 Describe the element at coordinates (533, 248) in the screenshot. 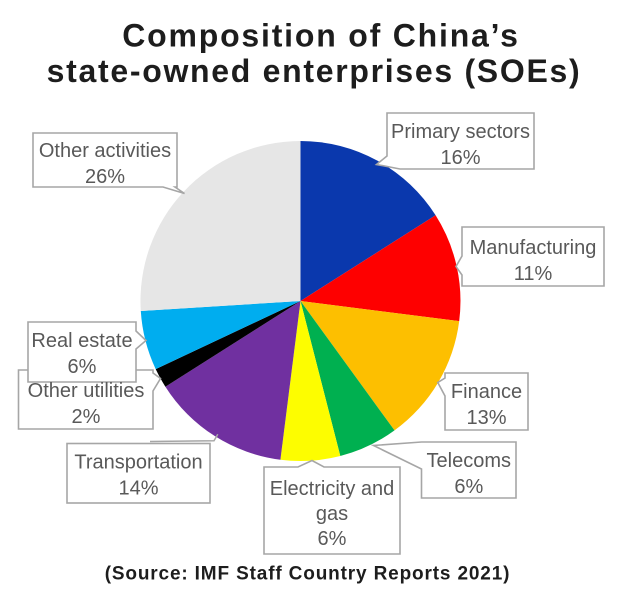

I see `svg-text: Manufacturing` at that location.